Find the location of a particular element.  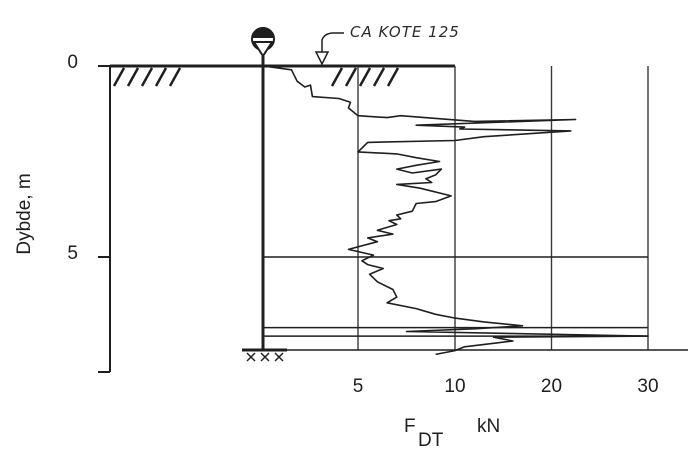

elevation-annotation-text: CA KOTE 125 is located at coordinates (405, 32).